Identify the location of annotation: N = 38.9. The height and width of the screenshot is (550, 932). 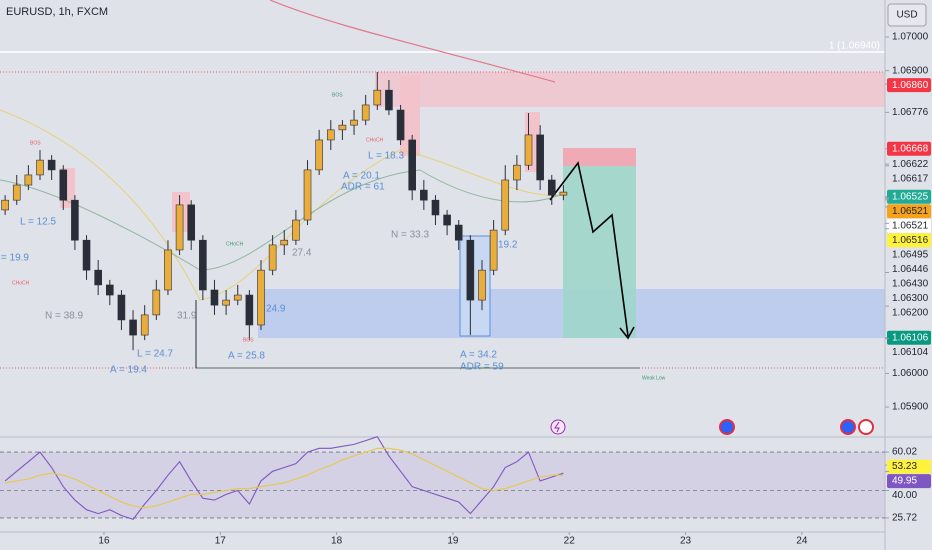
(64, 316).